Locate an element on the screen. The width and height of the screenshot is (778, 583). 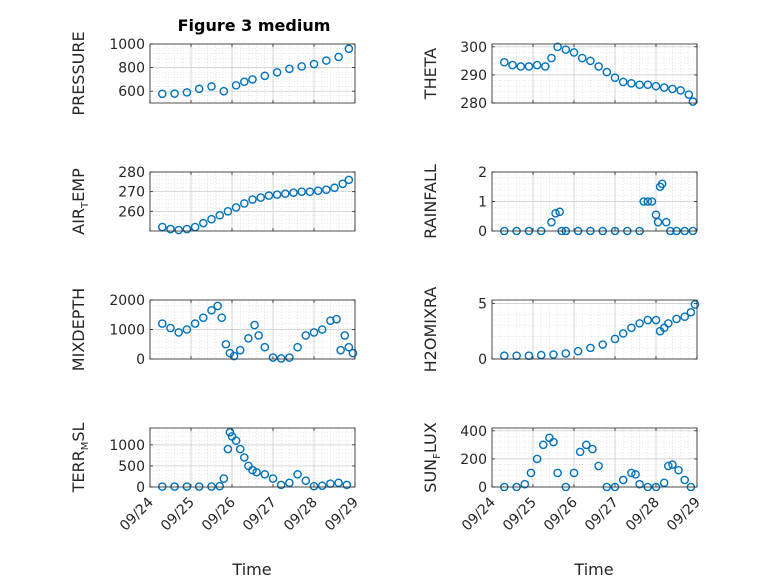
y-axis-label-sub: M is located at coordinates (85, 446).